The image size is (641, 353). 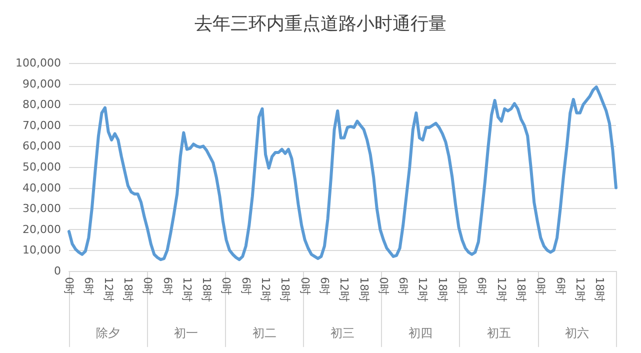 What do you see at coordinates (41, 209) in the screenshot?
I see `y-tick-label: 30,000` at bounding box center [41, 209].